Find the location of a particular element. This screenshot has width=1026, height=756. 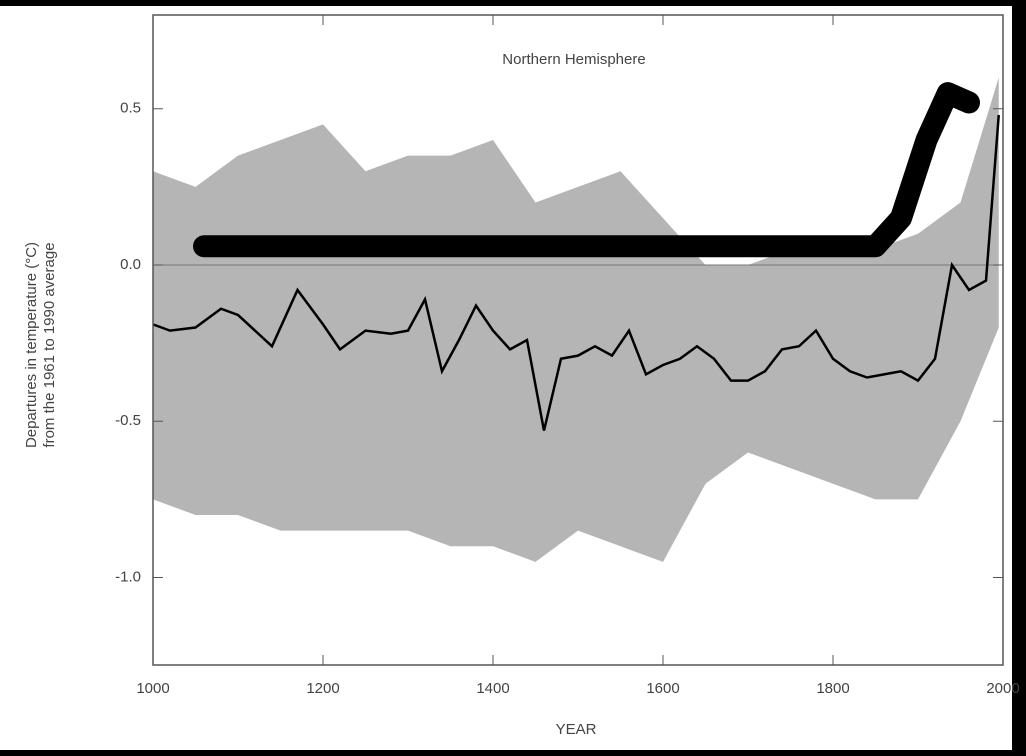

x-tick-label: 1600 is located at coordinates (662, 688).